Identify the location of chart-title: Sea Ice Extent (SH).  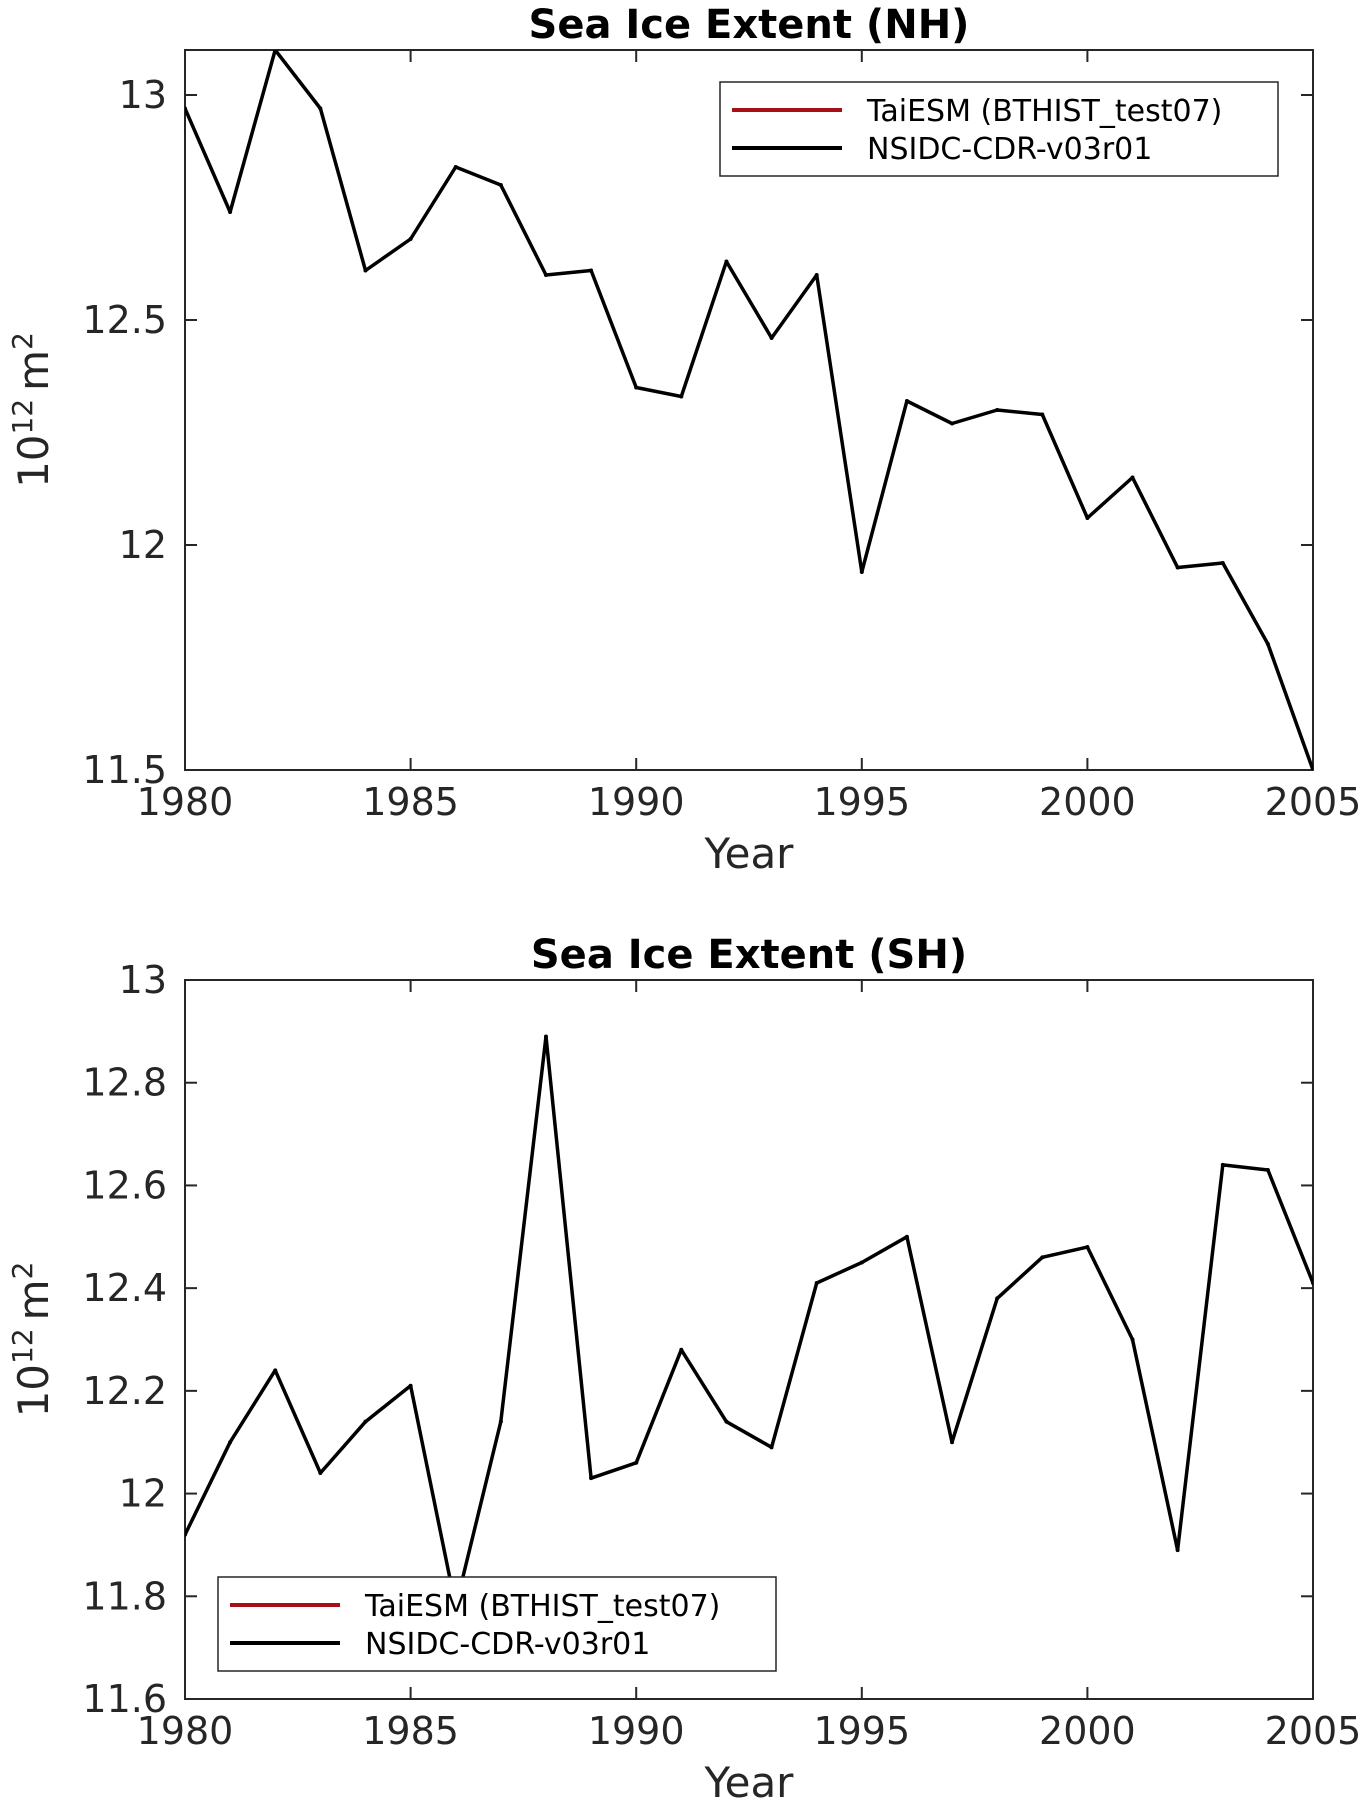
(749, 955).